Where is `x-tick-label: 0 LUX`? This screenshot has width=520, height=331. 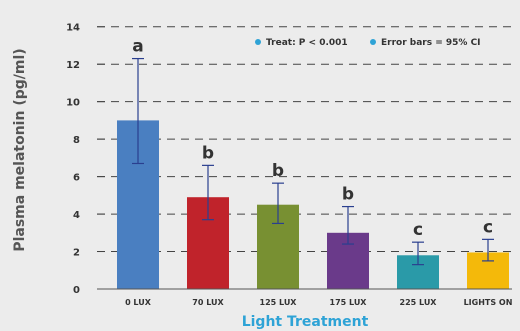
x-tick-label: 0 LUX is located at coordinates (138, 302).